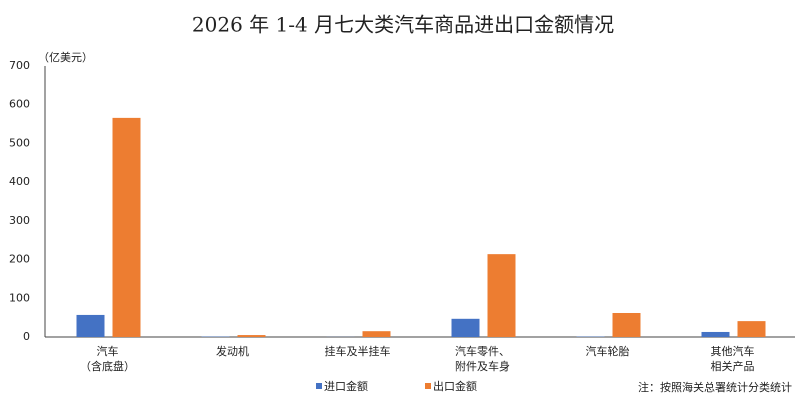 This screenshot has height=405, width=806. I want to click on x-tick-label: 发动机, so click(232, 351).